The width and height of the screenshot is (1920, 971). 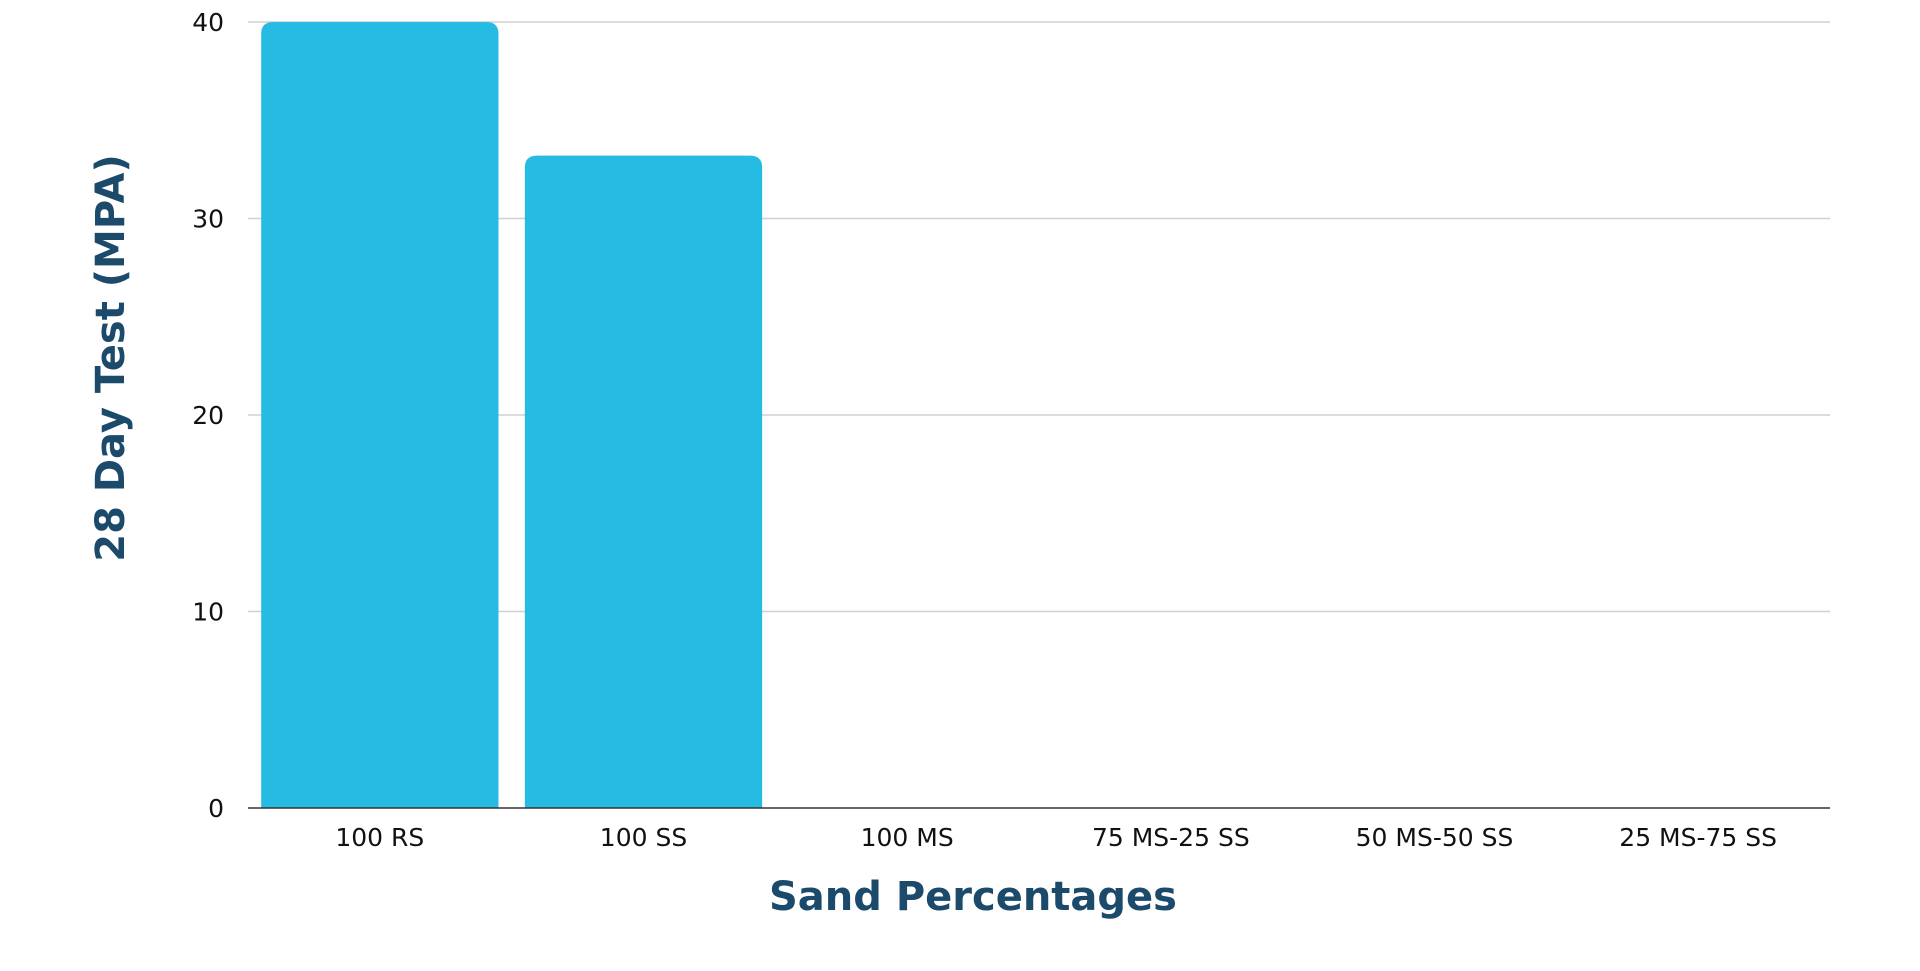 What do you see at coordinates (973, 897) in the screenshot?
I see `x-axis-title: Sand Percentages` at bounding box center [973, 897].